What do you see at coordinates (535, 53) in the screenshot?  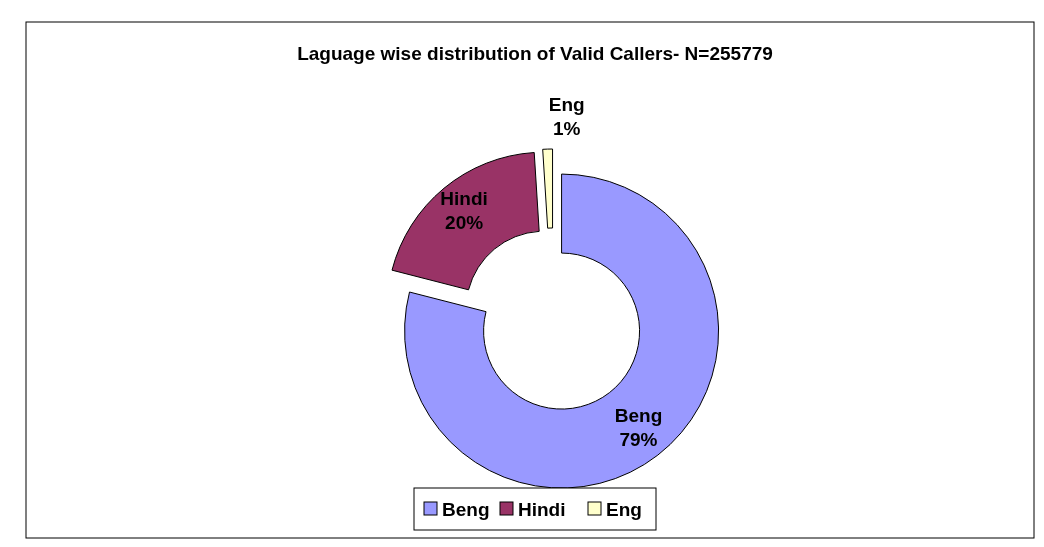 I see `chart-title: Laguage wise distribution of Valid Callers- N=255779` at bounding box center [535, 53].